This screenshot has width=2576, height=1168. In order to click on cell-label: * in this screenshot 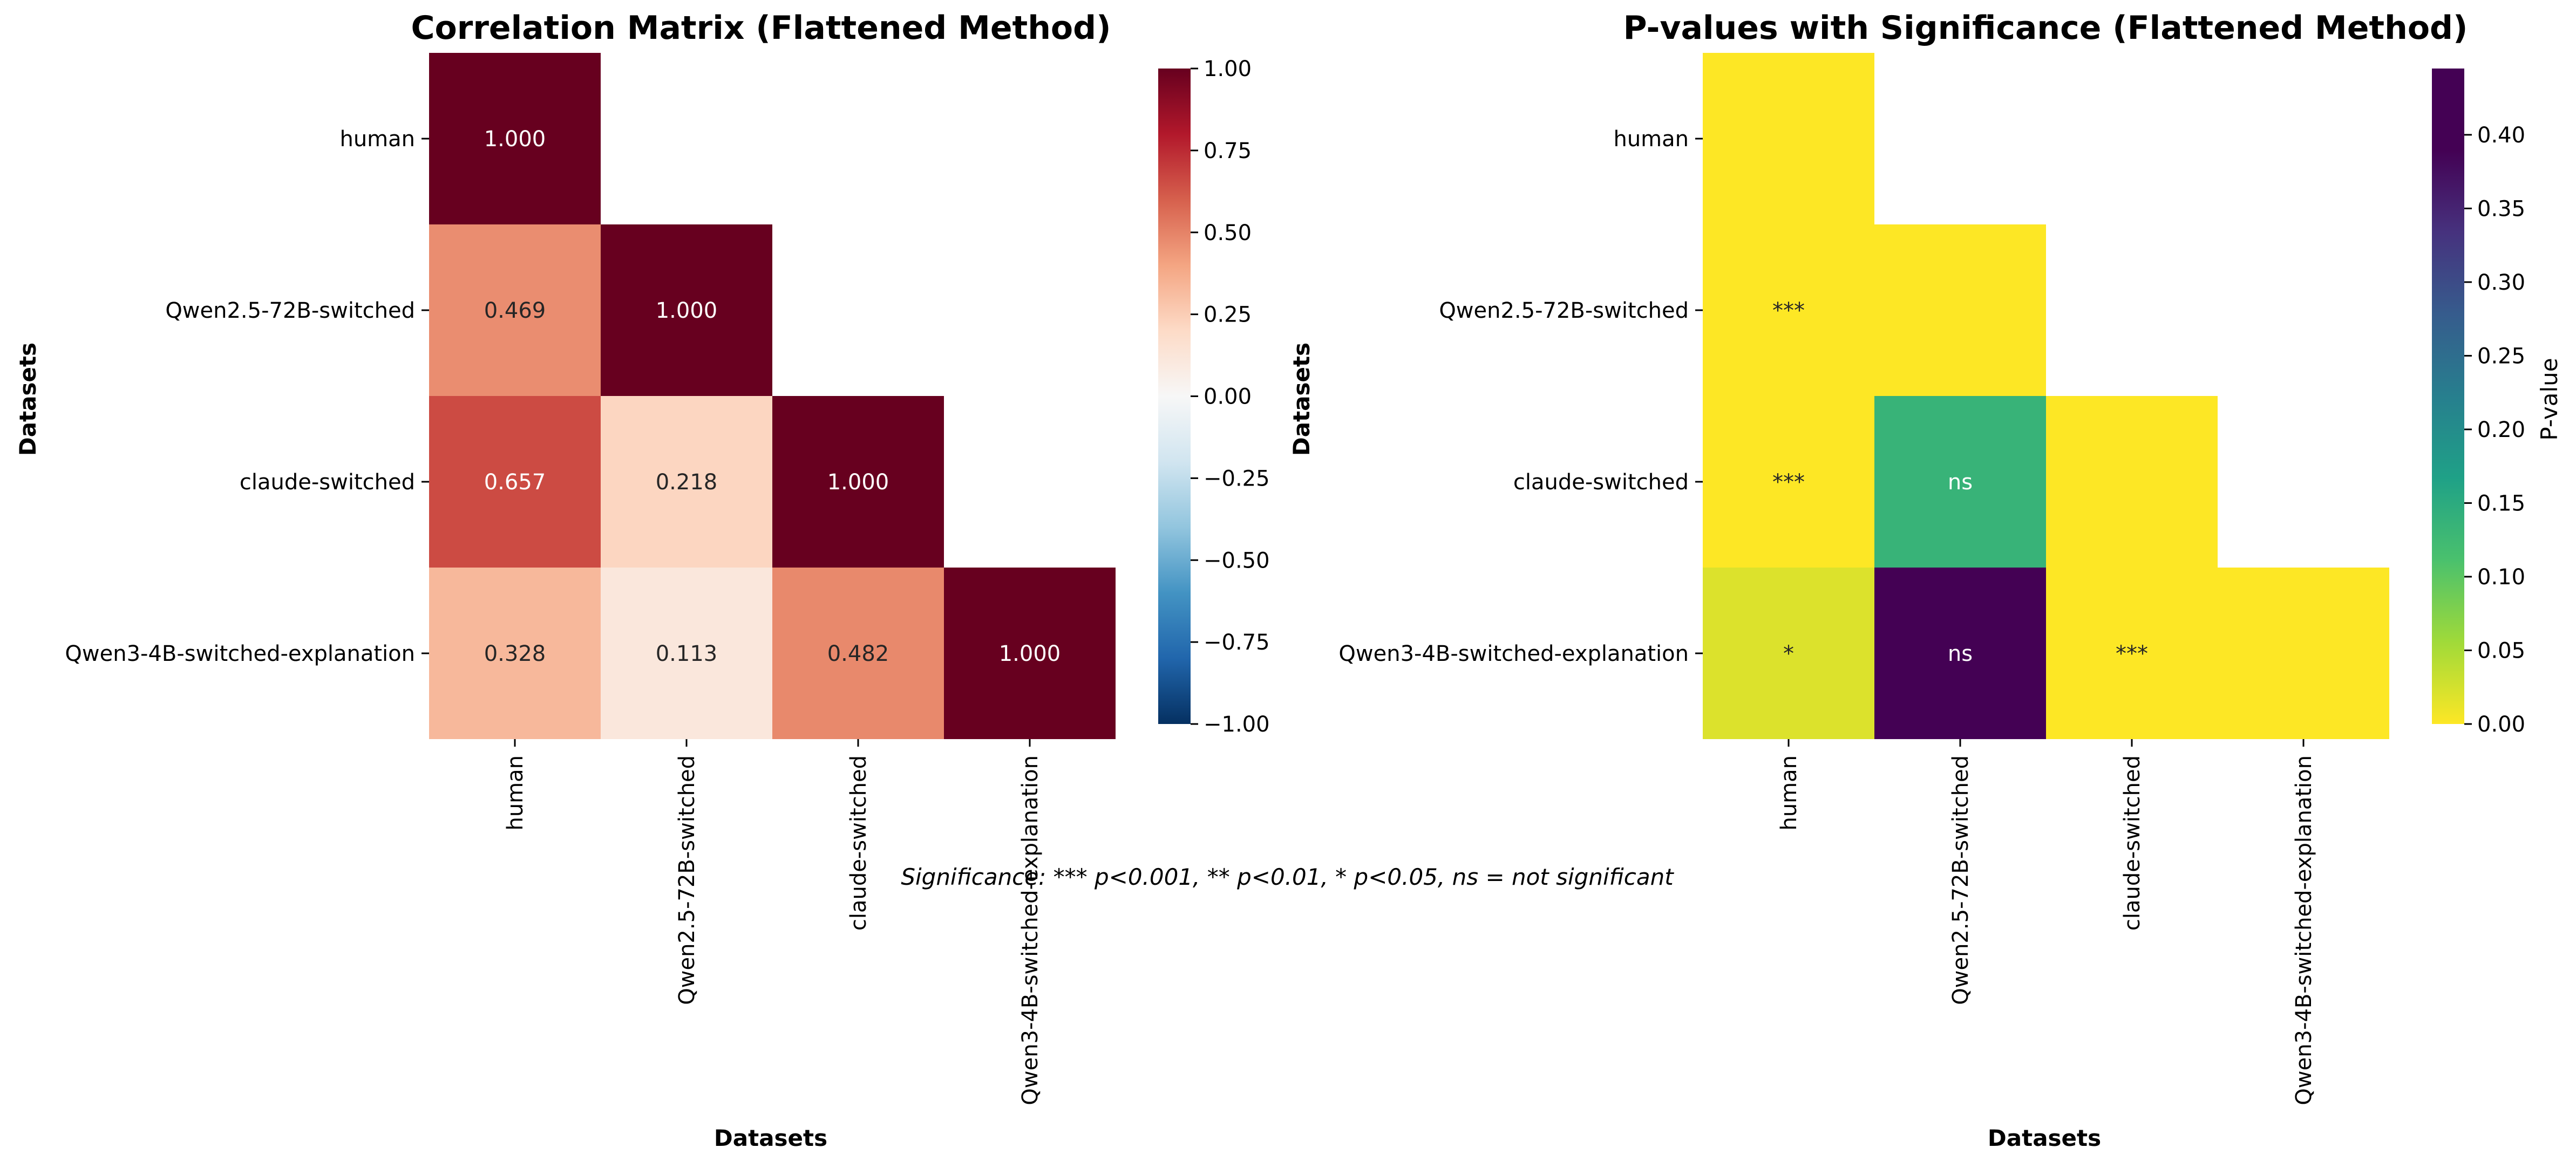, I will do `click(1788, 654)`.